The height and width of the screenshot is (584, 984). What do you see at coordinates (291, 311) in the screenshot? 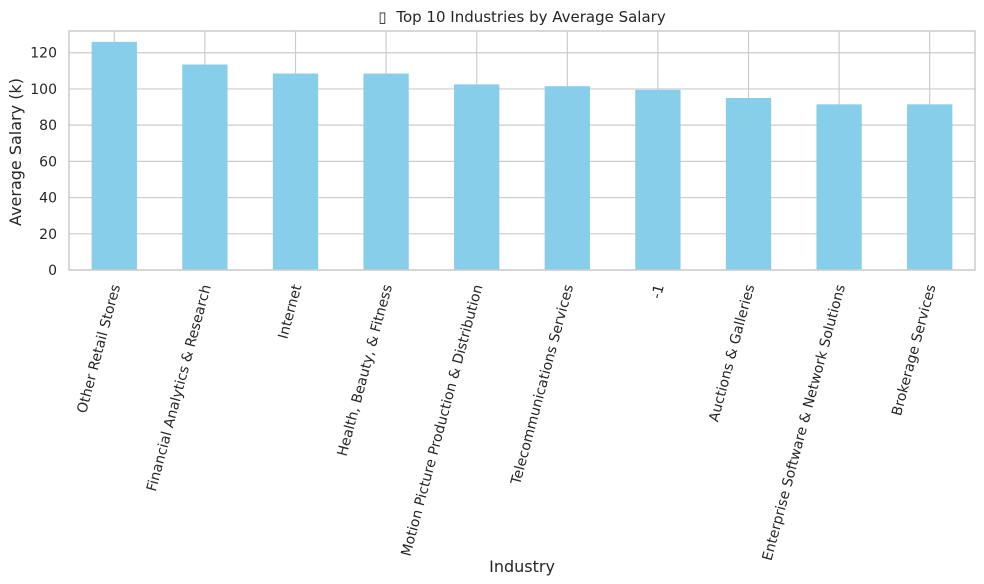
I see `x-tick-label-2: Internet` at bounding box center [291, 311].